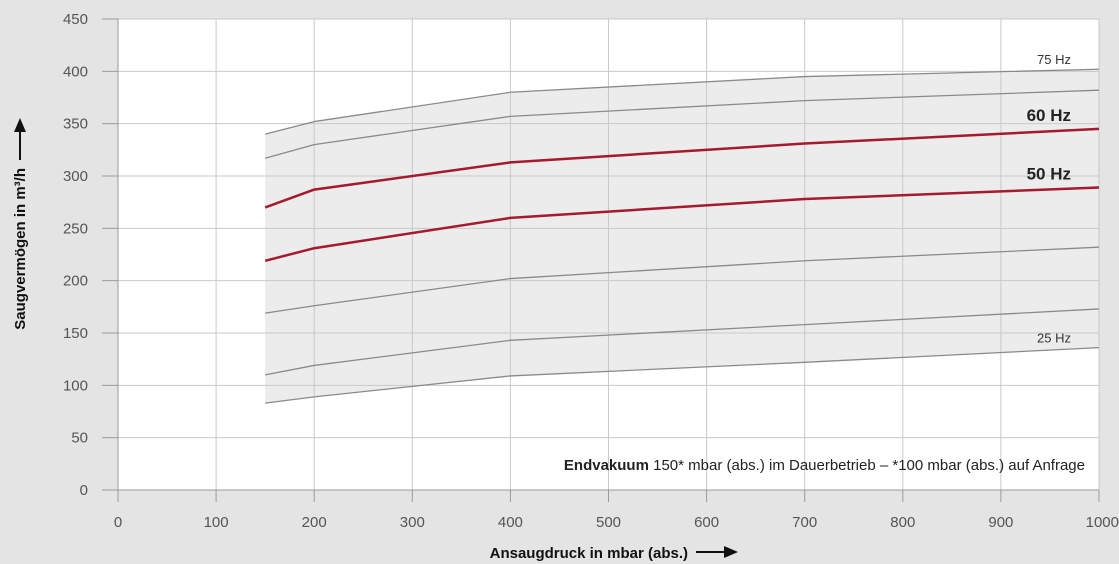 The height and width of the screenshot is (564, 1119). I want to click on series-line-60-hz, so click(682, 168).